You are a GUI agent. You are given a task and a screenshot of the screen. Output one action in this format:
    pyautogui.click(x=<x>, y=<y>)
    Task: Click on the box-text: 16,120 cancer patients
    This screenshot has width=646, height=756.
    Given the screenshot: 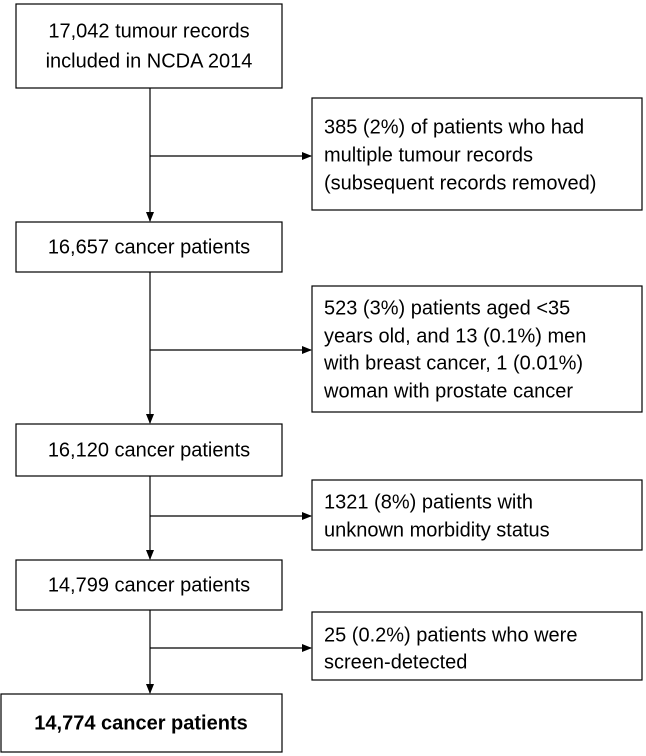 What is the action you would take?
    pyautogui.click(x=149, y=450)
    